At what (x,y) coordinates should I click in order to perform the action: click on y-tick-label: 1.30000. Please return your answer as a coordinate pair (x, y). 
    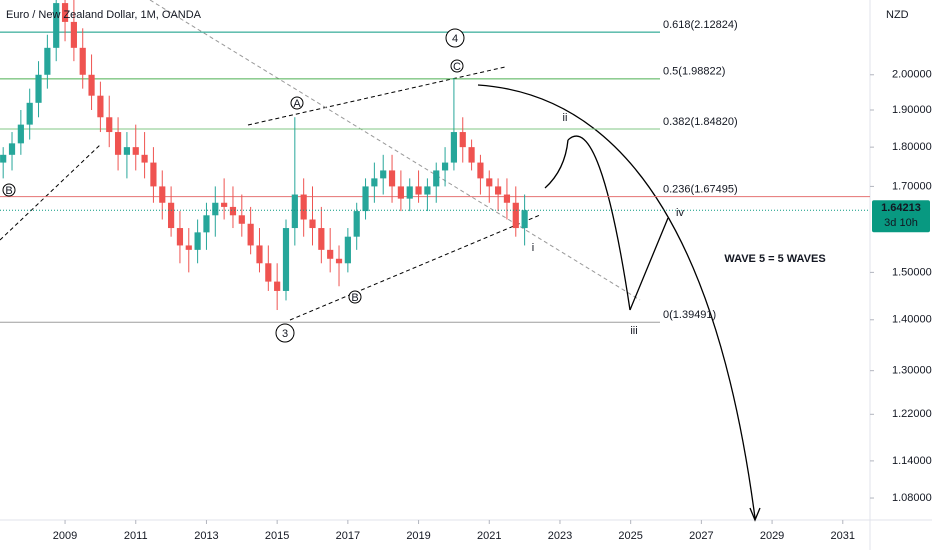
    Looking at the image, I should click on (912, 371).